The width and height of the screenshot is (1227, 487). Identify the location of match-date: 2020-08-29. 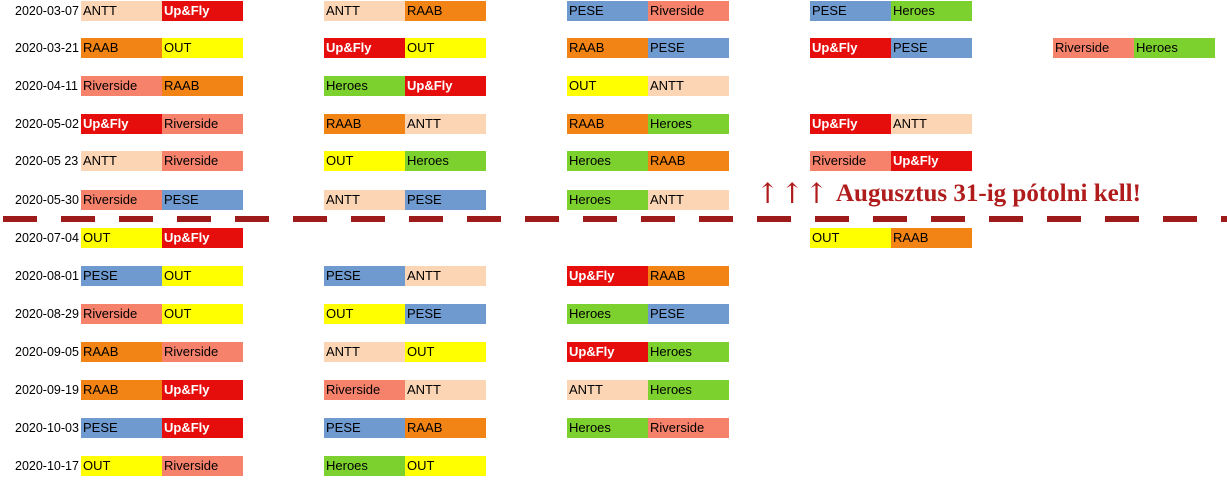
(47, 314).